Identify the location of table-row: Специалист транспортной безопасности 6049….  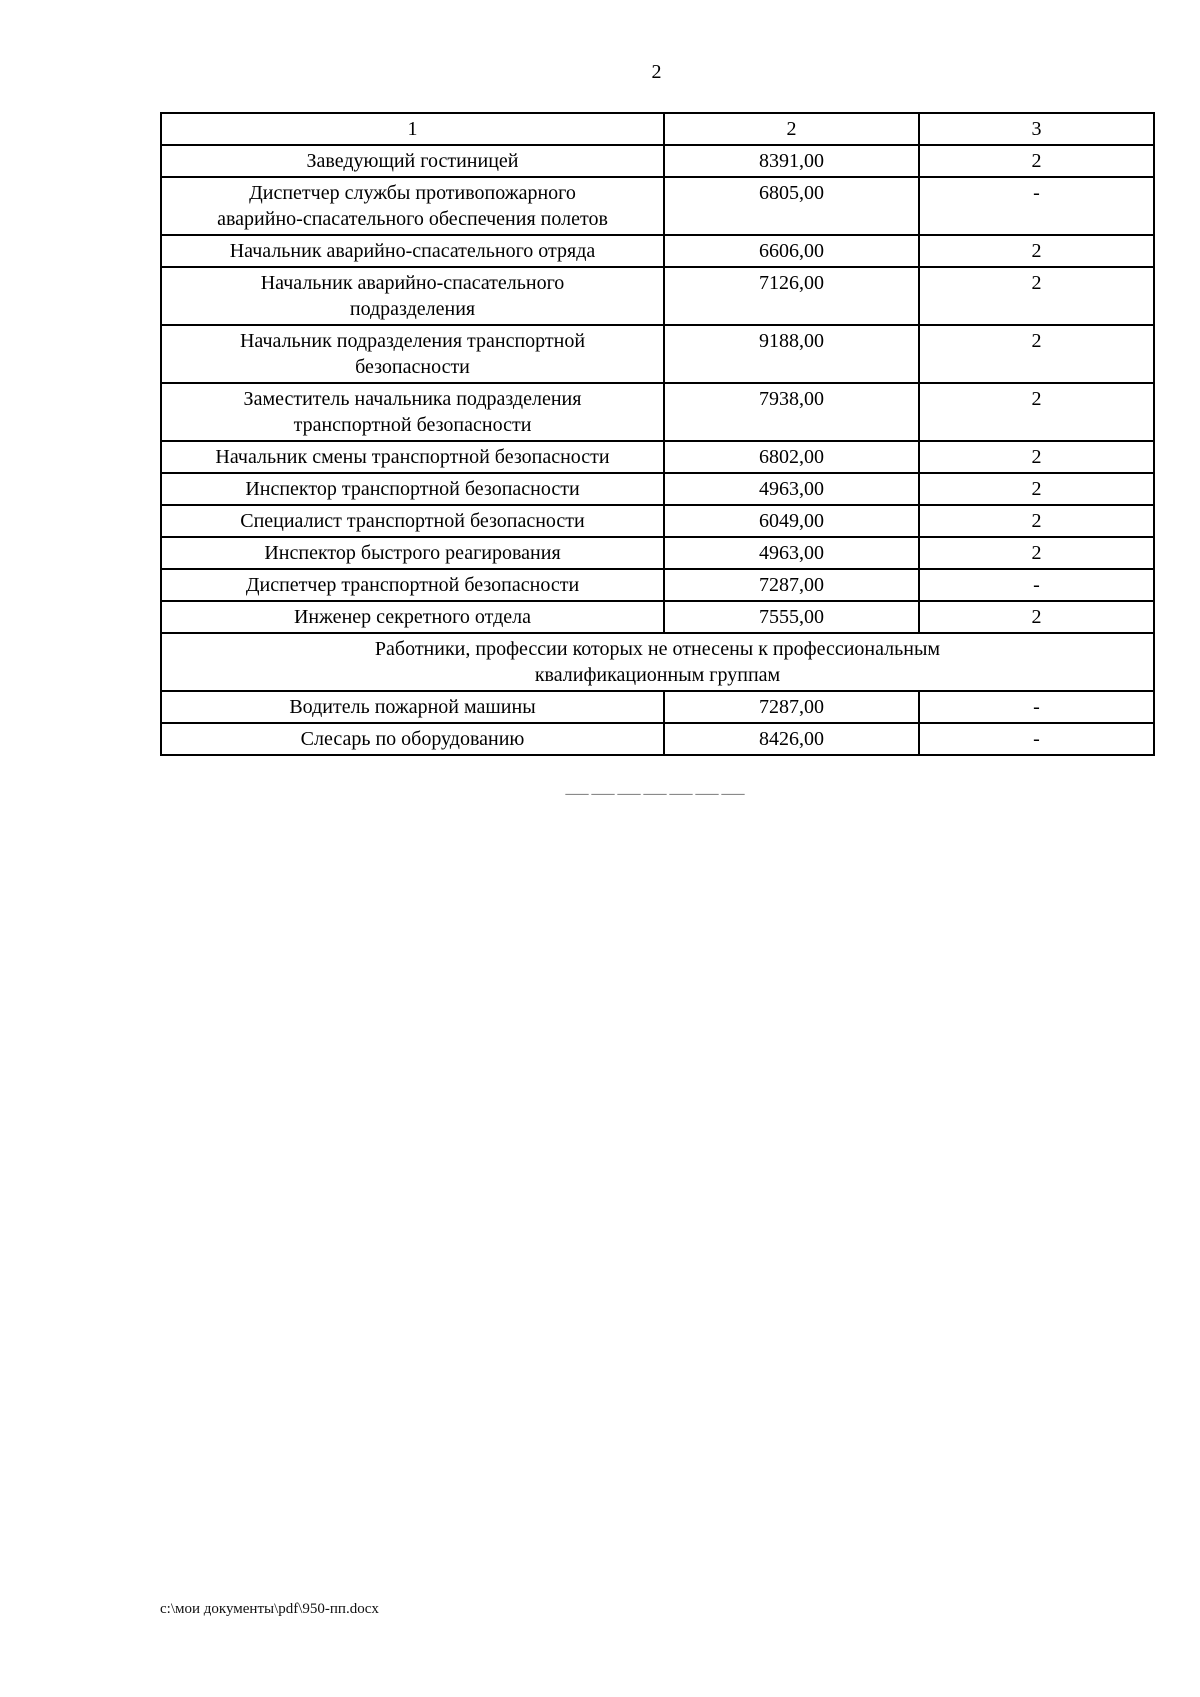
(657, 521).